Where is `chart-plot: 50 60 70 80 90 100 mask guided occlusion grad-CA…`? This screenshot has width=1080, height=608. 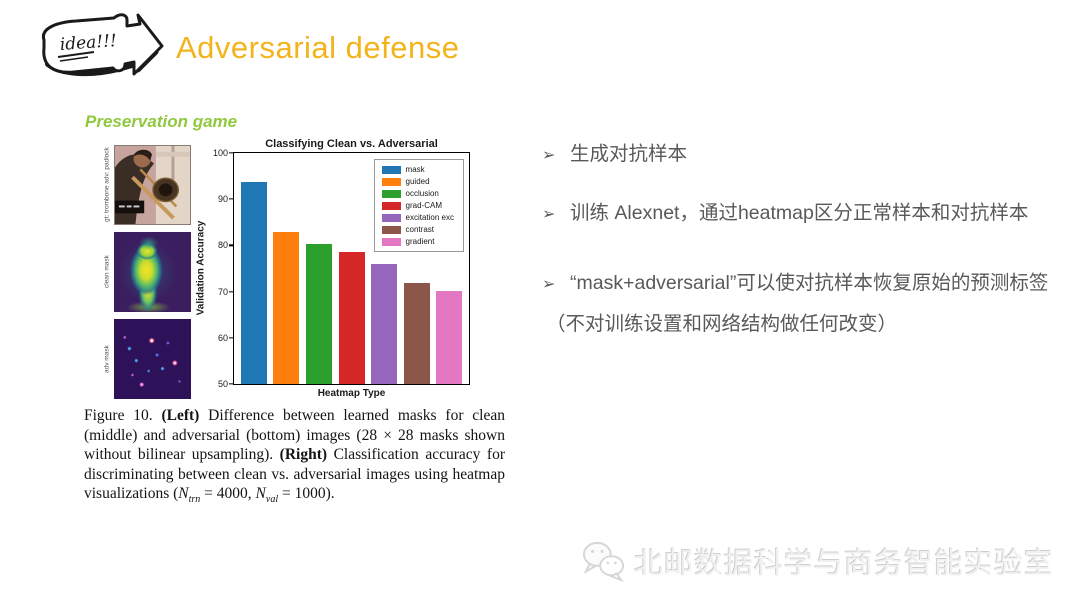 chart-plot: 50 60 70 80 90 100 mask guided occlusion grad-CA… is located at coordinates (341, 268).